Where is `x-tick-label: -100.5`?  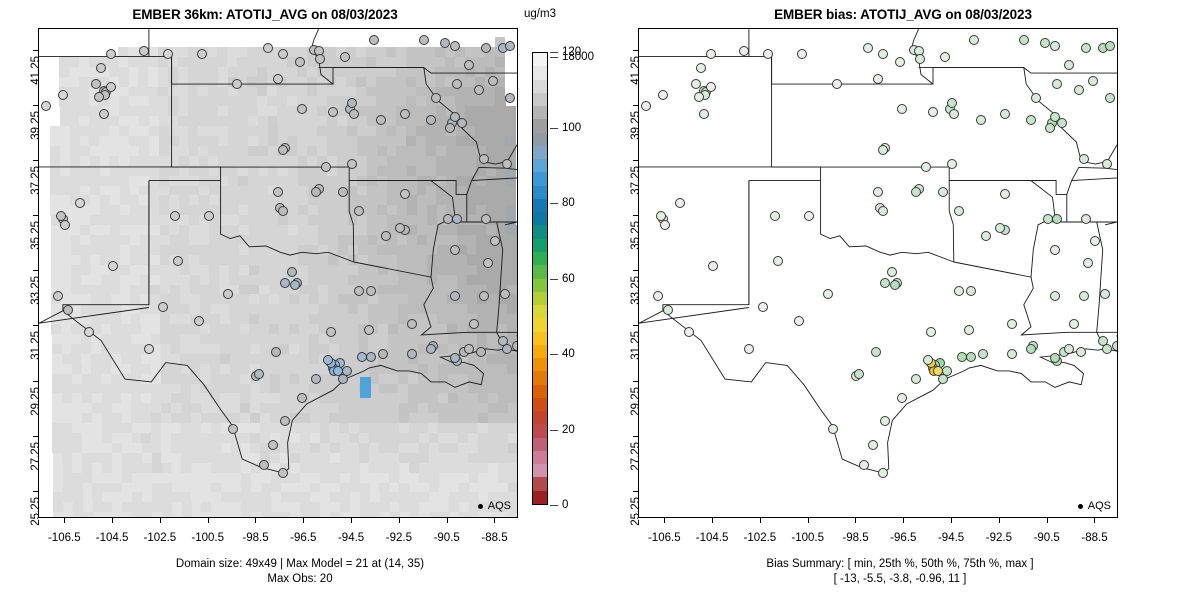
x-tick-label: -100.5 is located at coordinates (807, 538).